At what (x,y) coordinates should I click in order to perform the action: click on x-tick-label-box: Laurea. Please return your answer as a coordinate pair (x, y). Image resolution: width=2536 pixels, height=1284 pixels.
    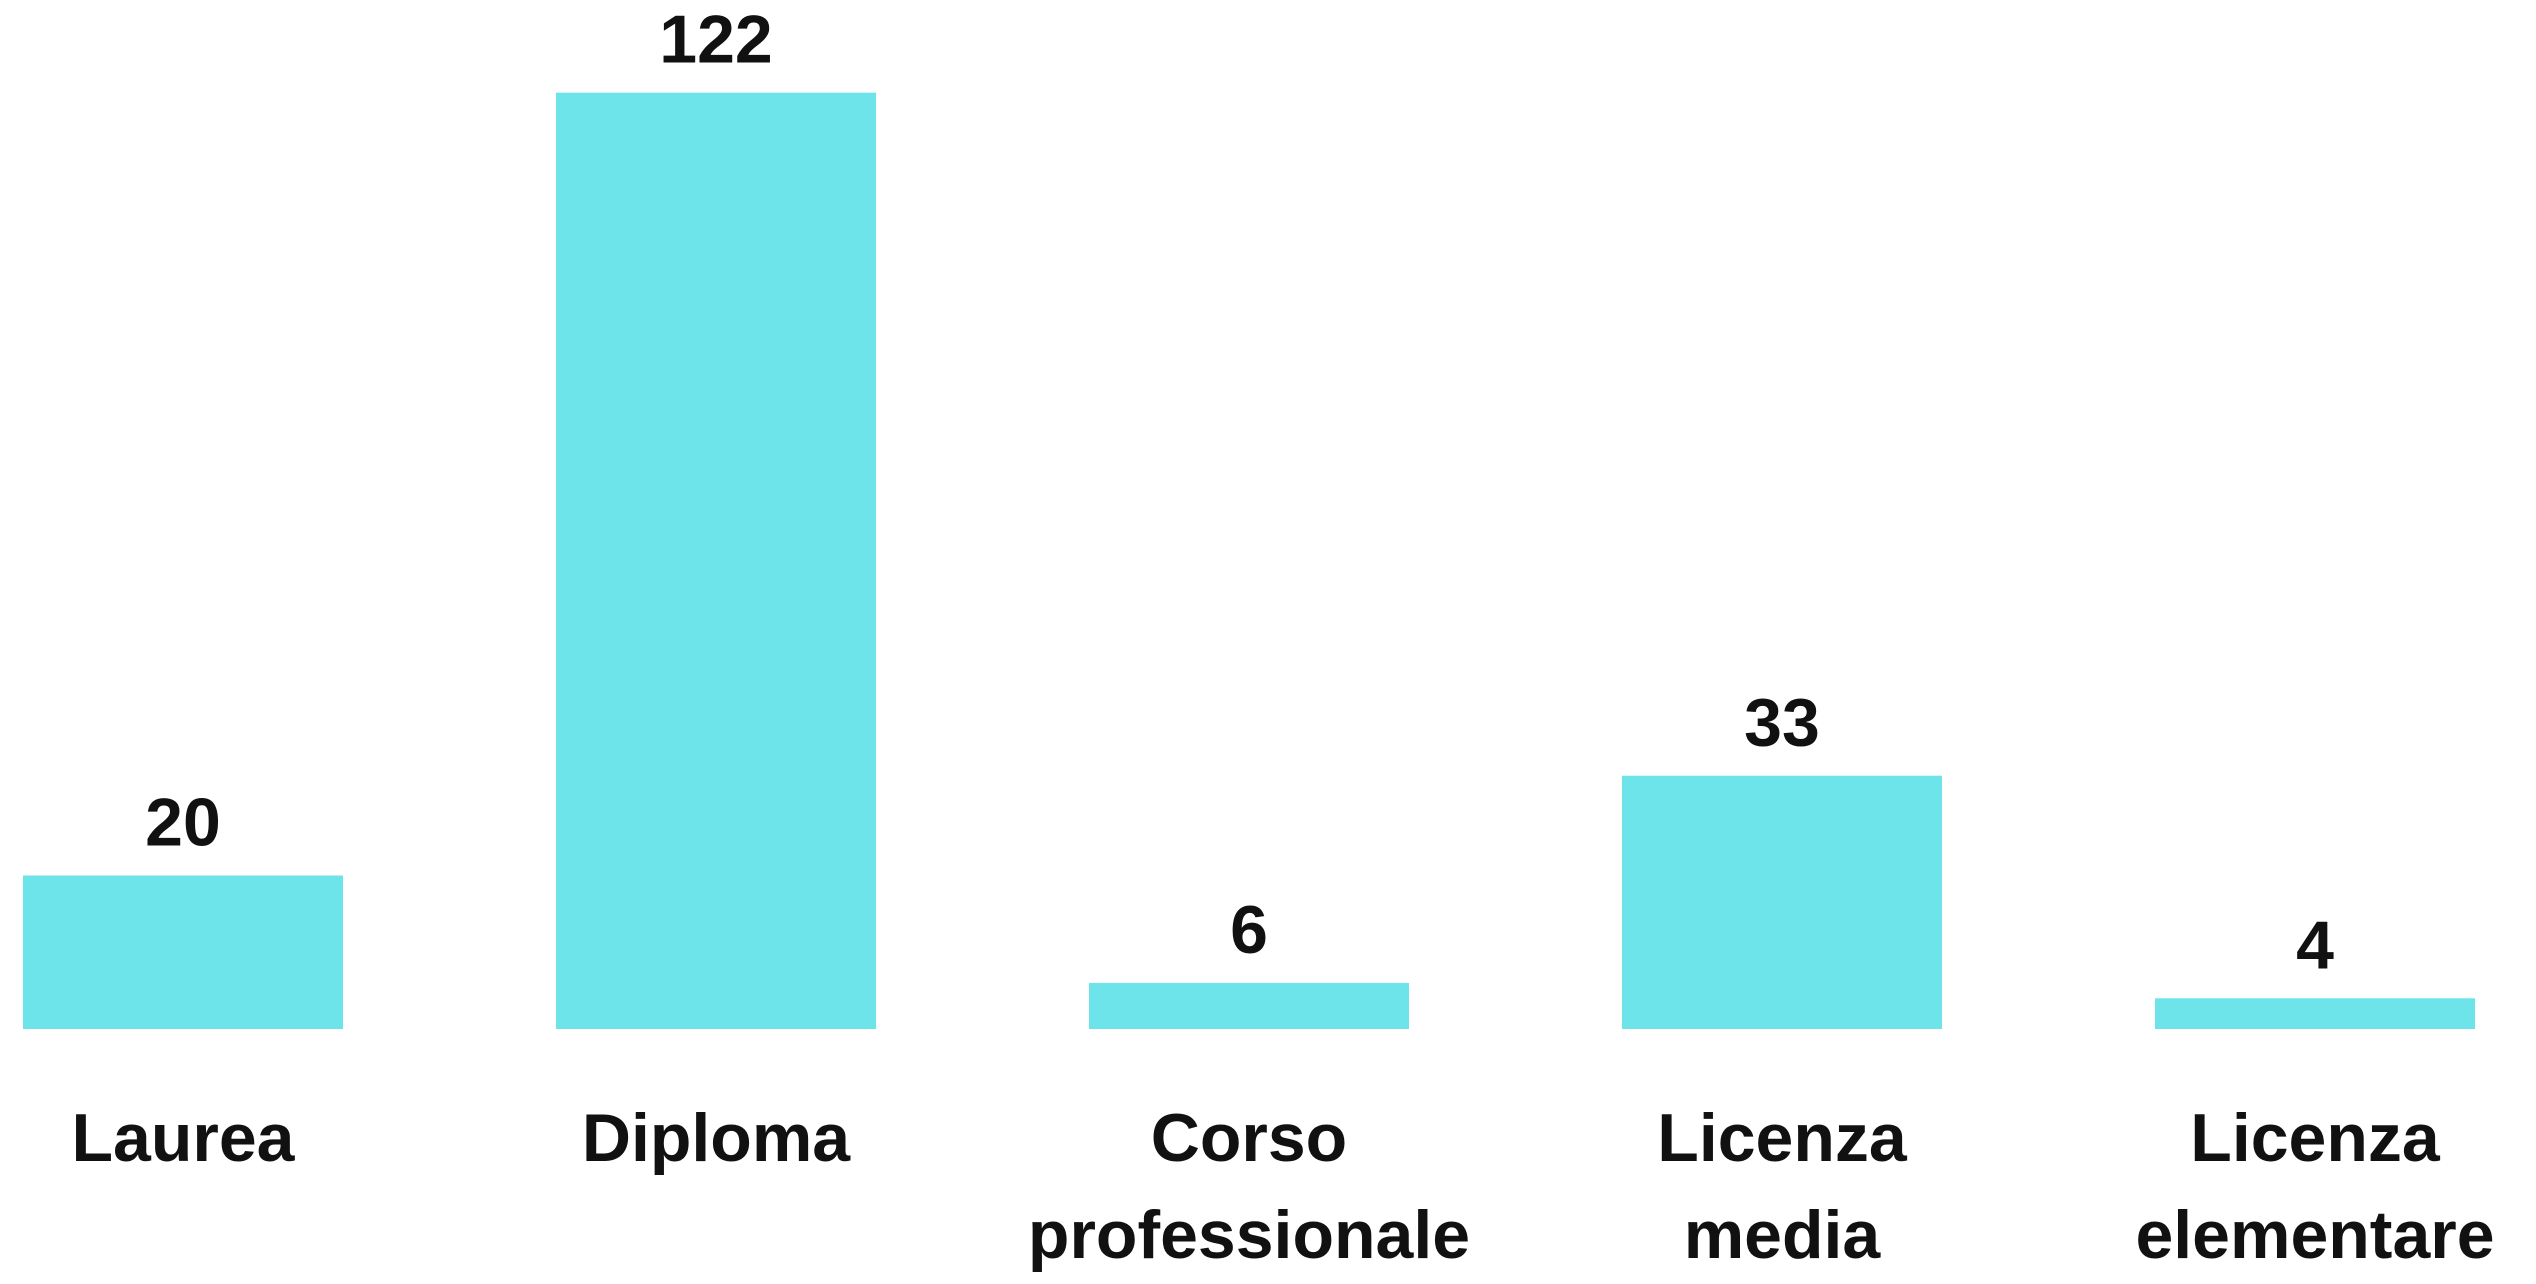
    Looking at the image, I should click on (225, 1138).